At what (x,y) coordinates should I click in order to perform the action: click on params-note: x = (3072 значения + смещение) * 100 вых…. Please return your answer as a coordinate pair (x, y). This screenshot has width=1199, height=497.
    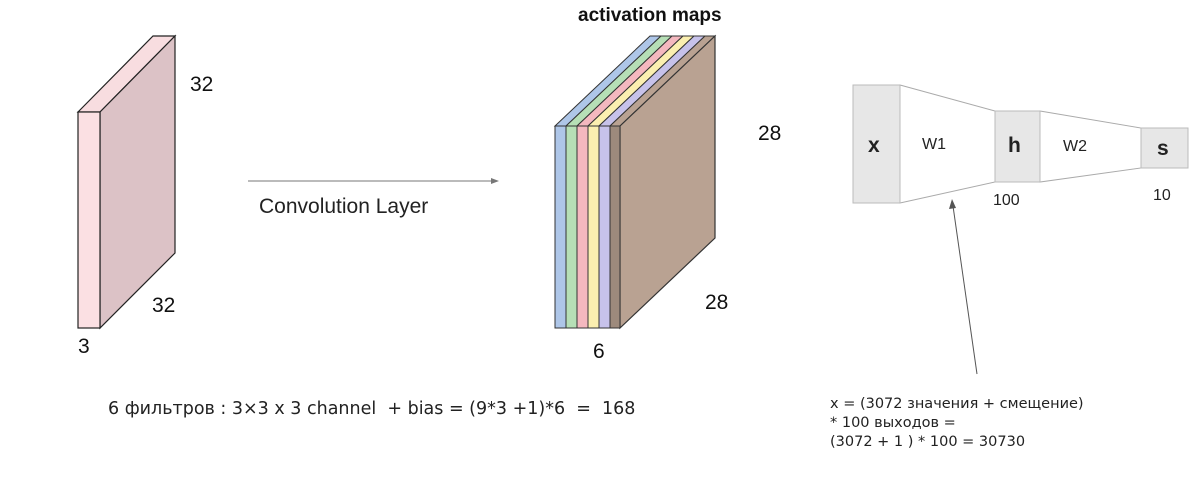
    Looking at the image, I should click on (957, 423).